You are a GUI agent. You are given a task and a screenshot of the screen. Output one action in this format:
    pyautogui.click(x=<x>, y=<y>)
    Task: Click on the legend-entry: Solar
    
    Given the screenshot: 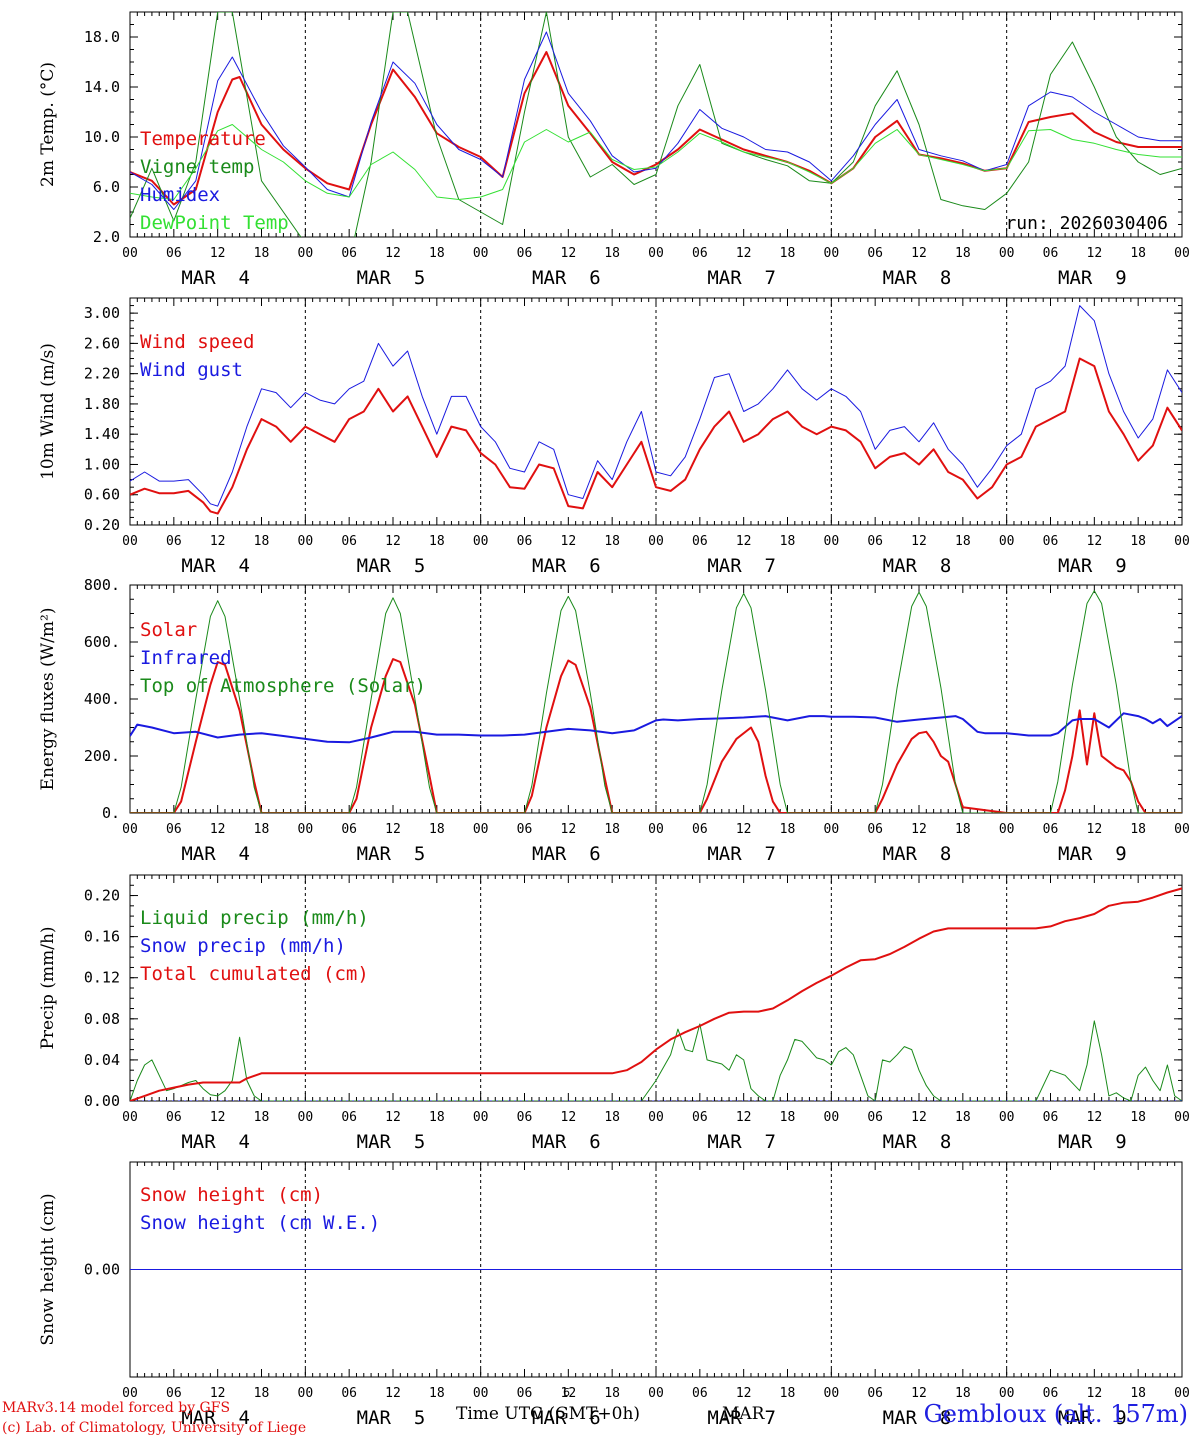 What is the action you would take?
    pyautogui.click(x=168, y=630)
    